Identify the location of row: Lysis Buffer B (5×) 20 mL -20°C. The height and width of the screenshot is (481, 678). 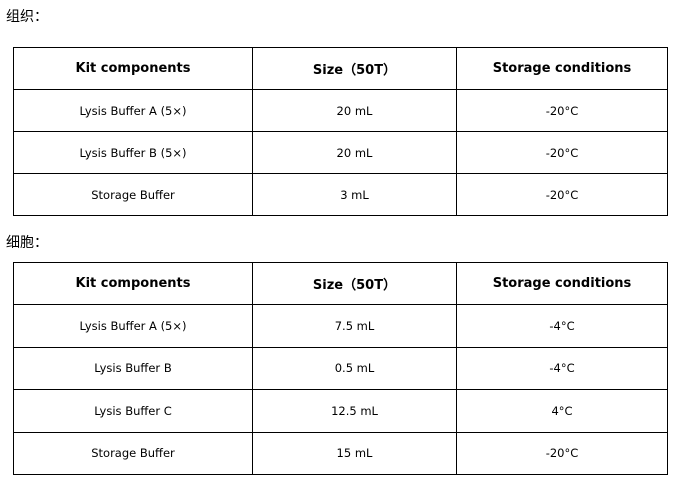
(340, 152).